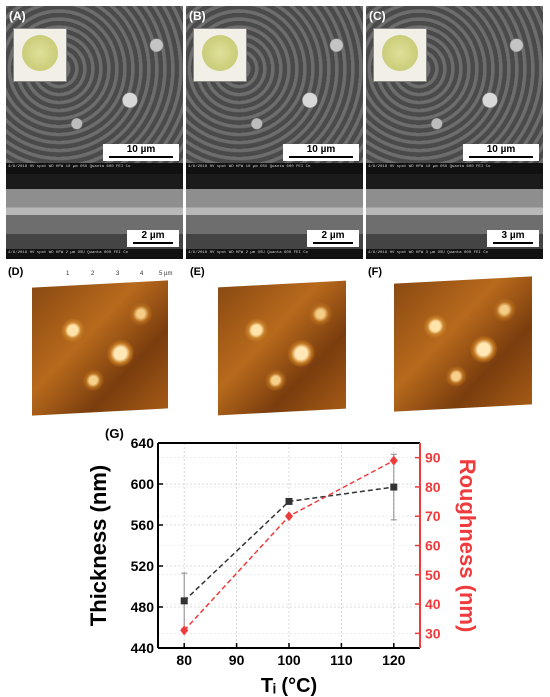 This screenshot has height=697, width=550. I want to click on x-tick-label: 110, so click(341, 660).